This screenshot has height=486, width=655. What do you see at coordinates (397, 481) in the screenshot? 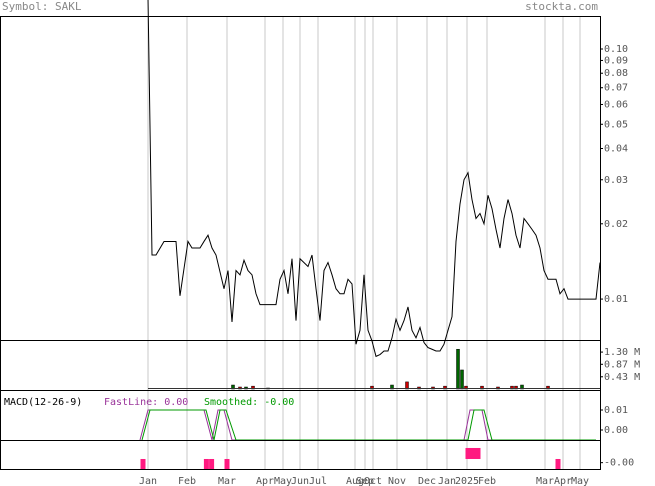
I see `x-tick-label: Nov` at bounding box center [397, 481].